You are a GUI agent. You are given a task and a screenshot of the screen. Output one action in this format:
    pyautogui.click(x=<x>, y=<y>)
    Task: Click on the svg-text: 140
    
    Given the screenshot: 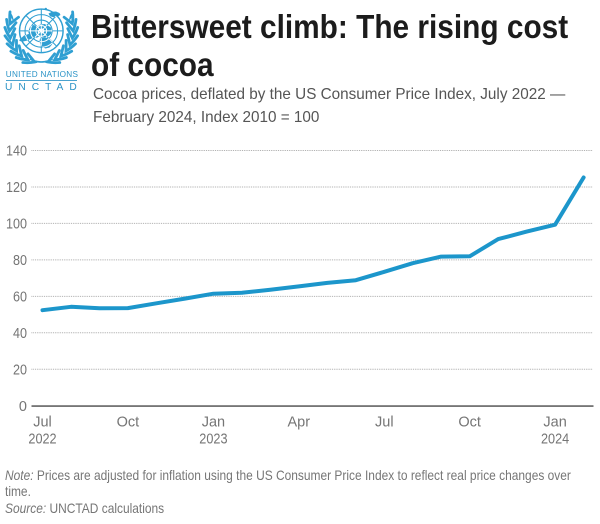 What is the action you would take?
    pyautogui.click(x=16, y=152)
    